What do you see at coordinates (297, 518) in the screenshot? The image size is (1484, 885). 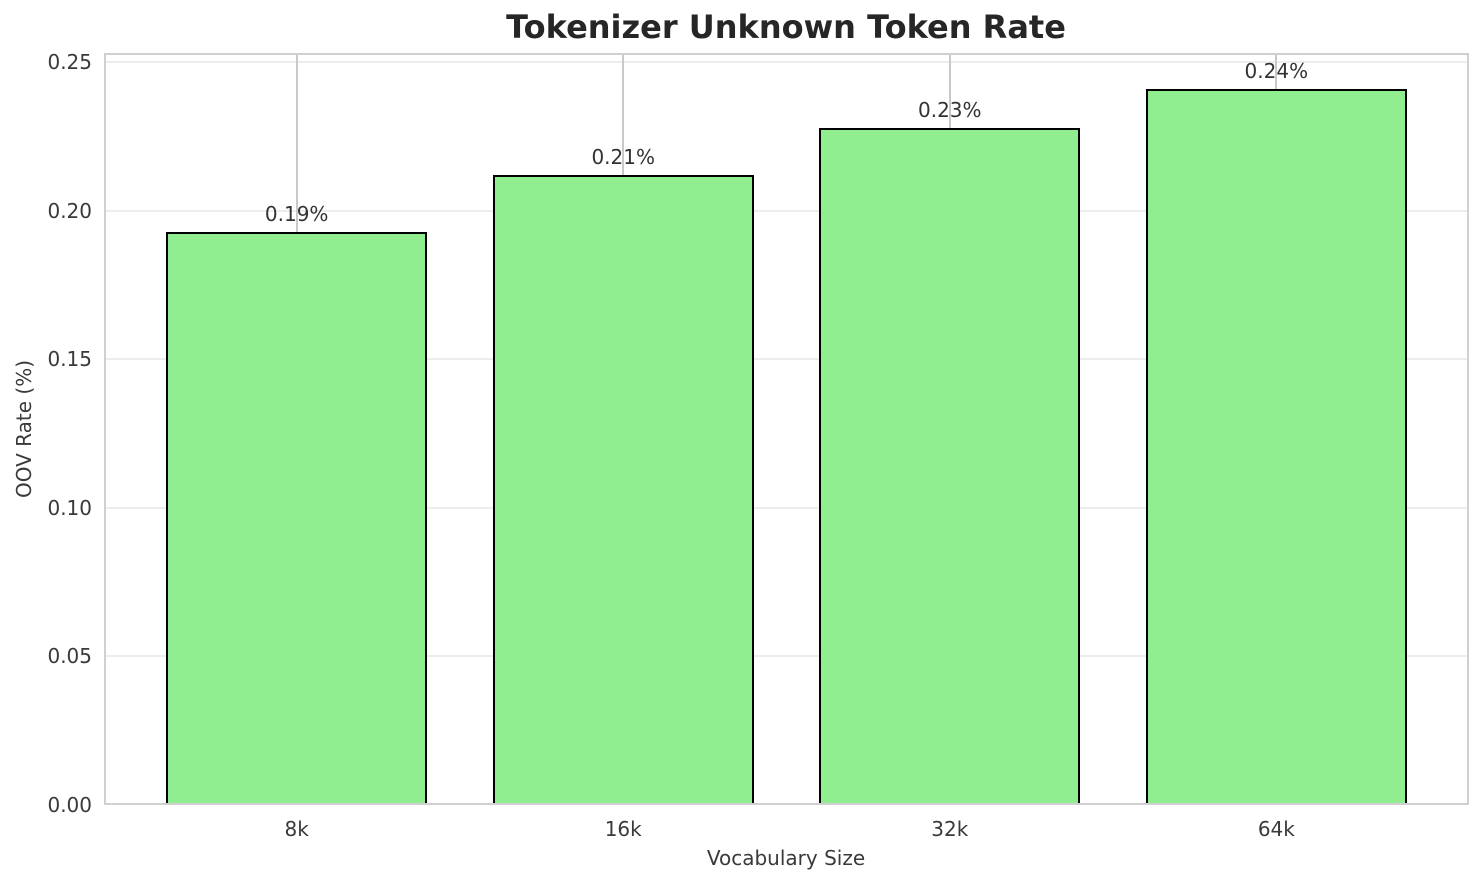 I see `bar-8k` at bounding box center [297, 518].